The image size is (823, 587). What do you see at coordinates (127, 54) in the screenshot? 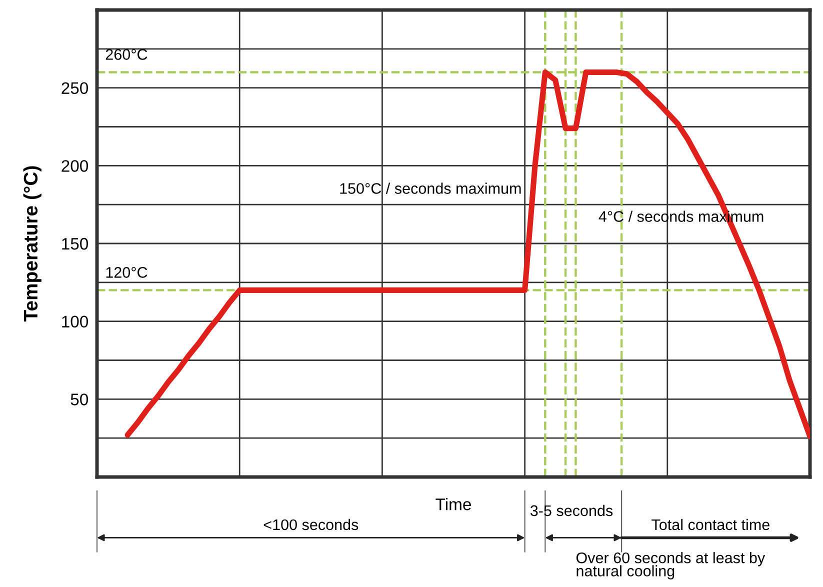
I see `ref-line-label: 260°C` at bounding box center [127, 54].